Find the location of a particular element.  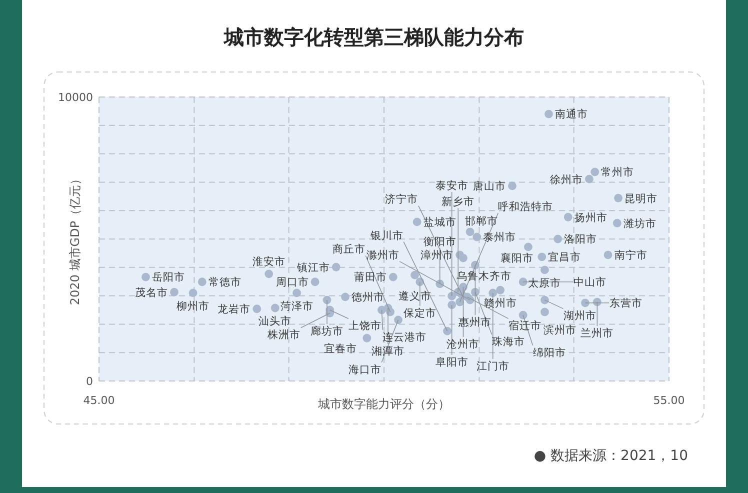

annotation: 新乡市 is located at coordinates (458, 201).